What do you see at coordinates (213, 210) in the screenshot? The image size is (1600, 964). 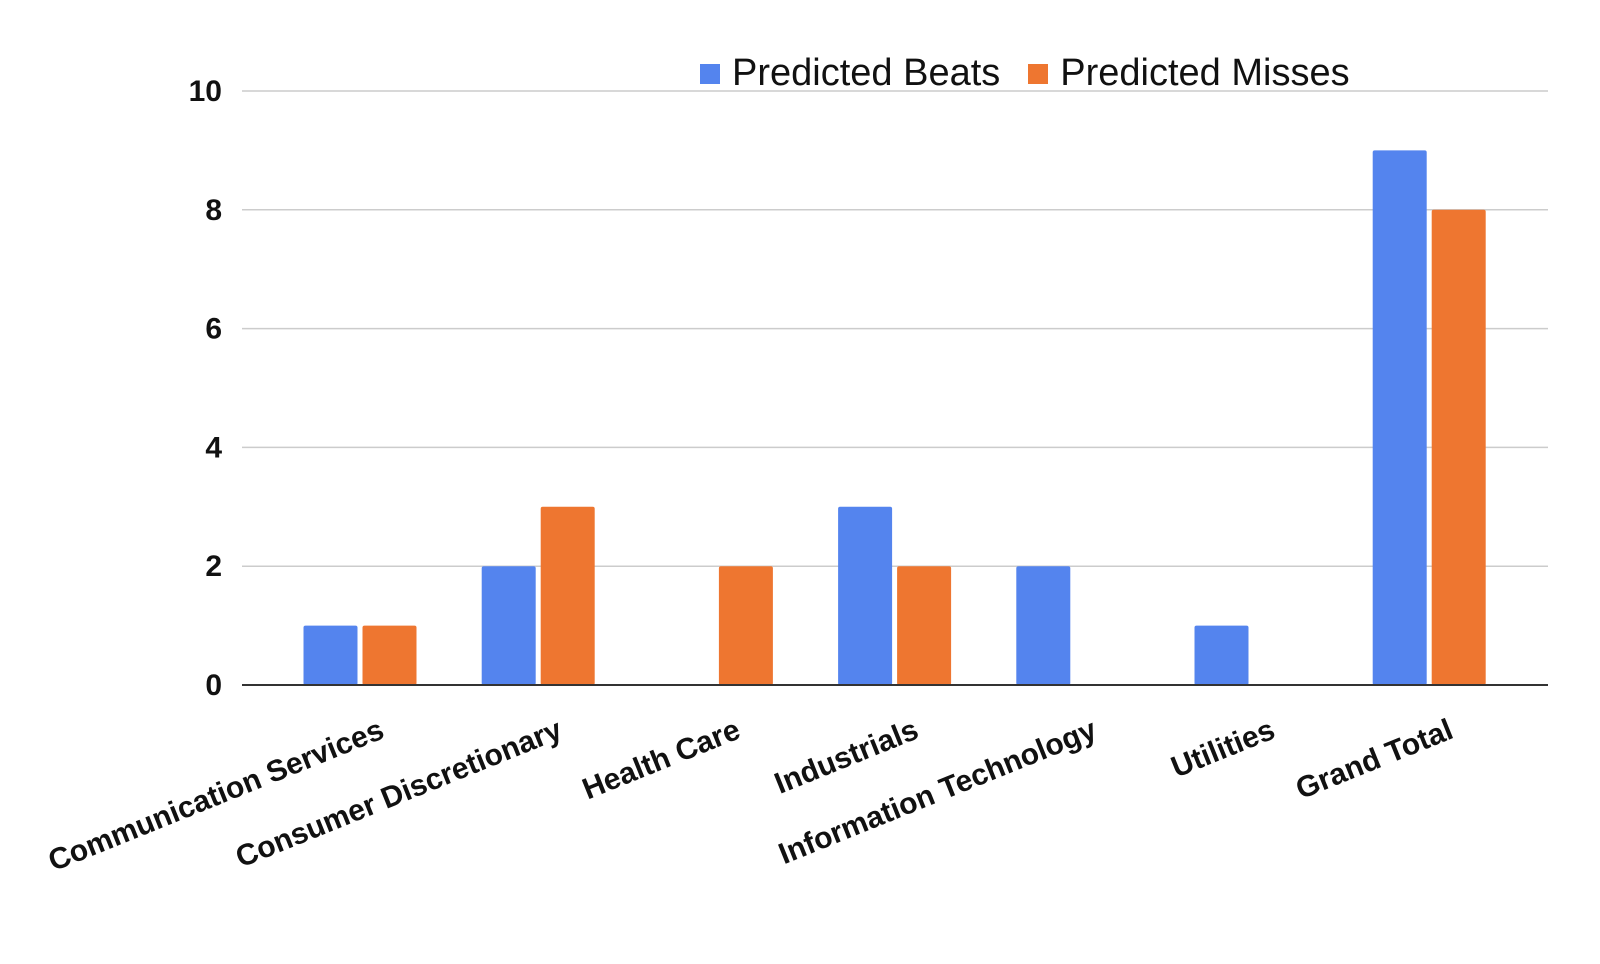 I see `y-tick-label: 8` at bounding box center [213, 210].